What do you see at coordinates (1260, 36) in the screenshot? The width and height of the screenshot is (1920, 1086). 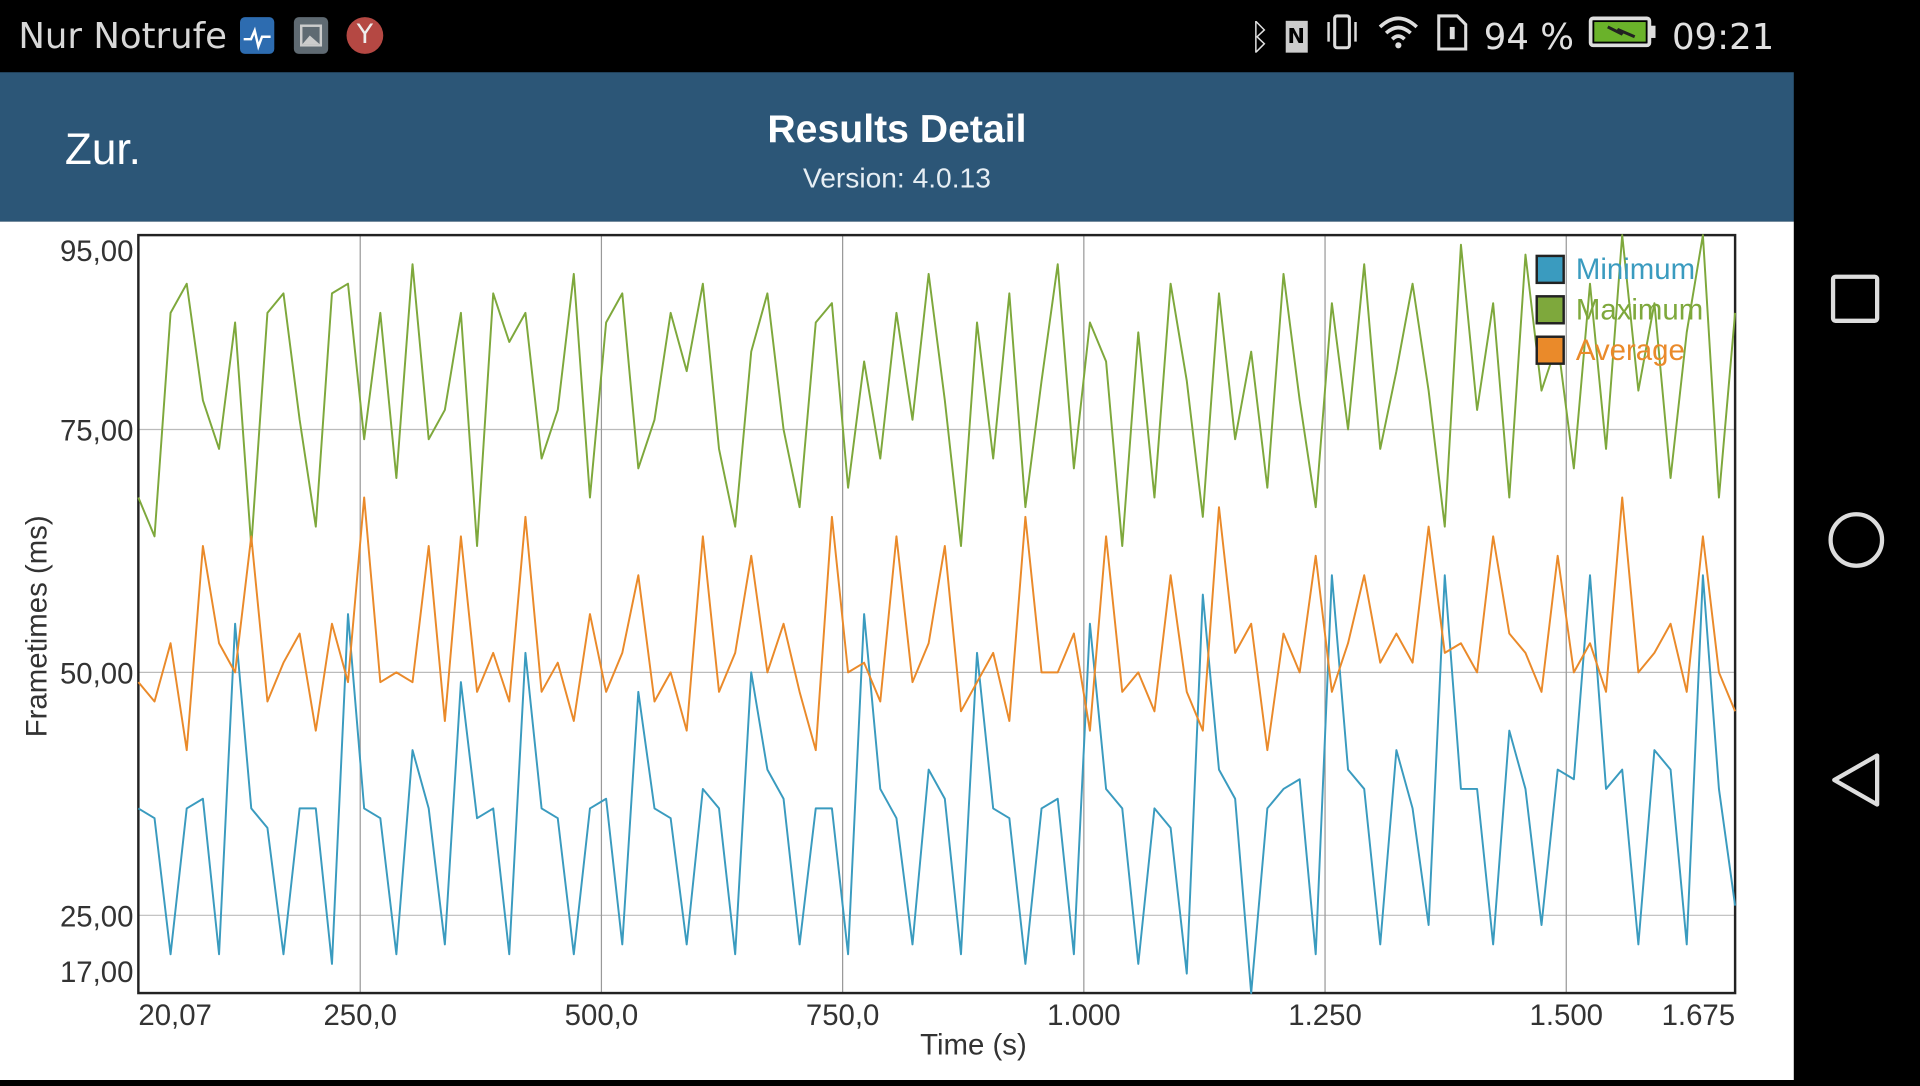 I see `bluetooth-icon: ᛒ` at bounding box center [1260, 36].